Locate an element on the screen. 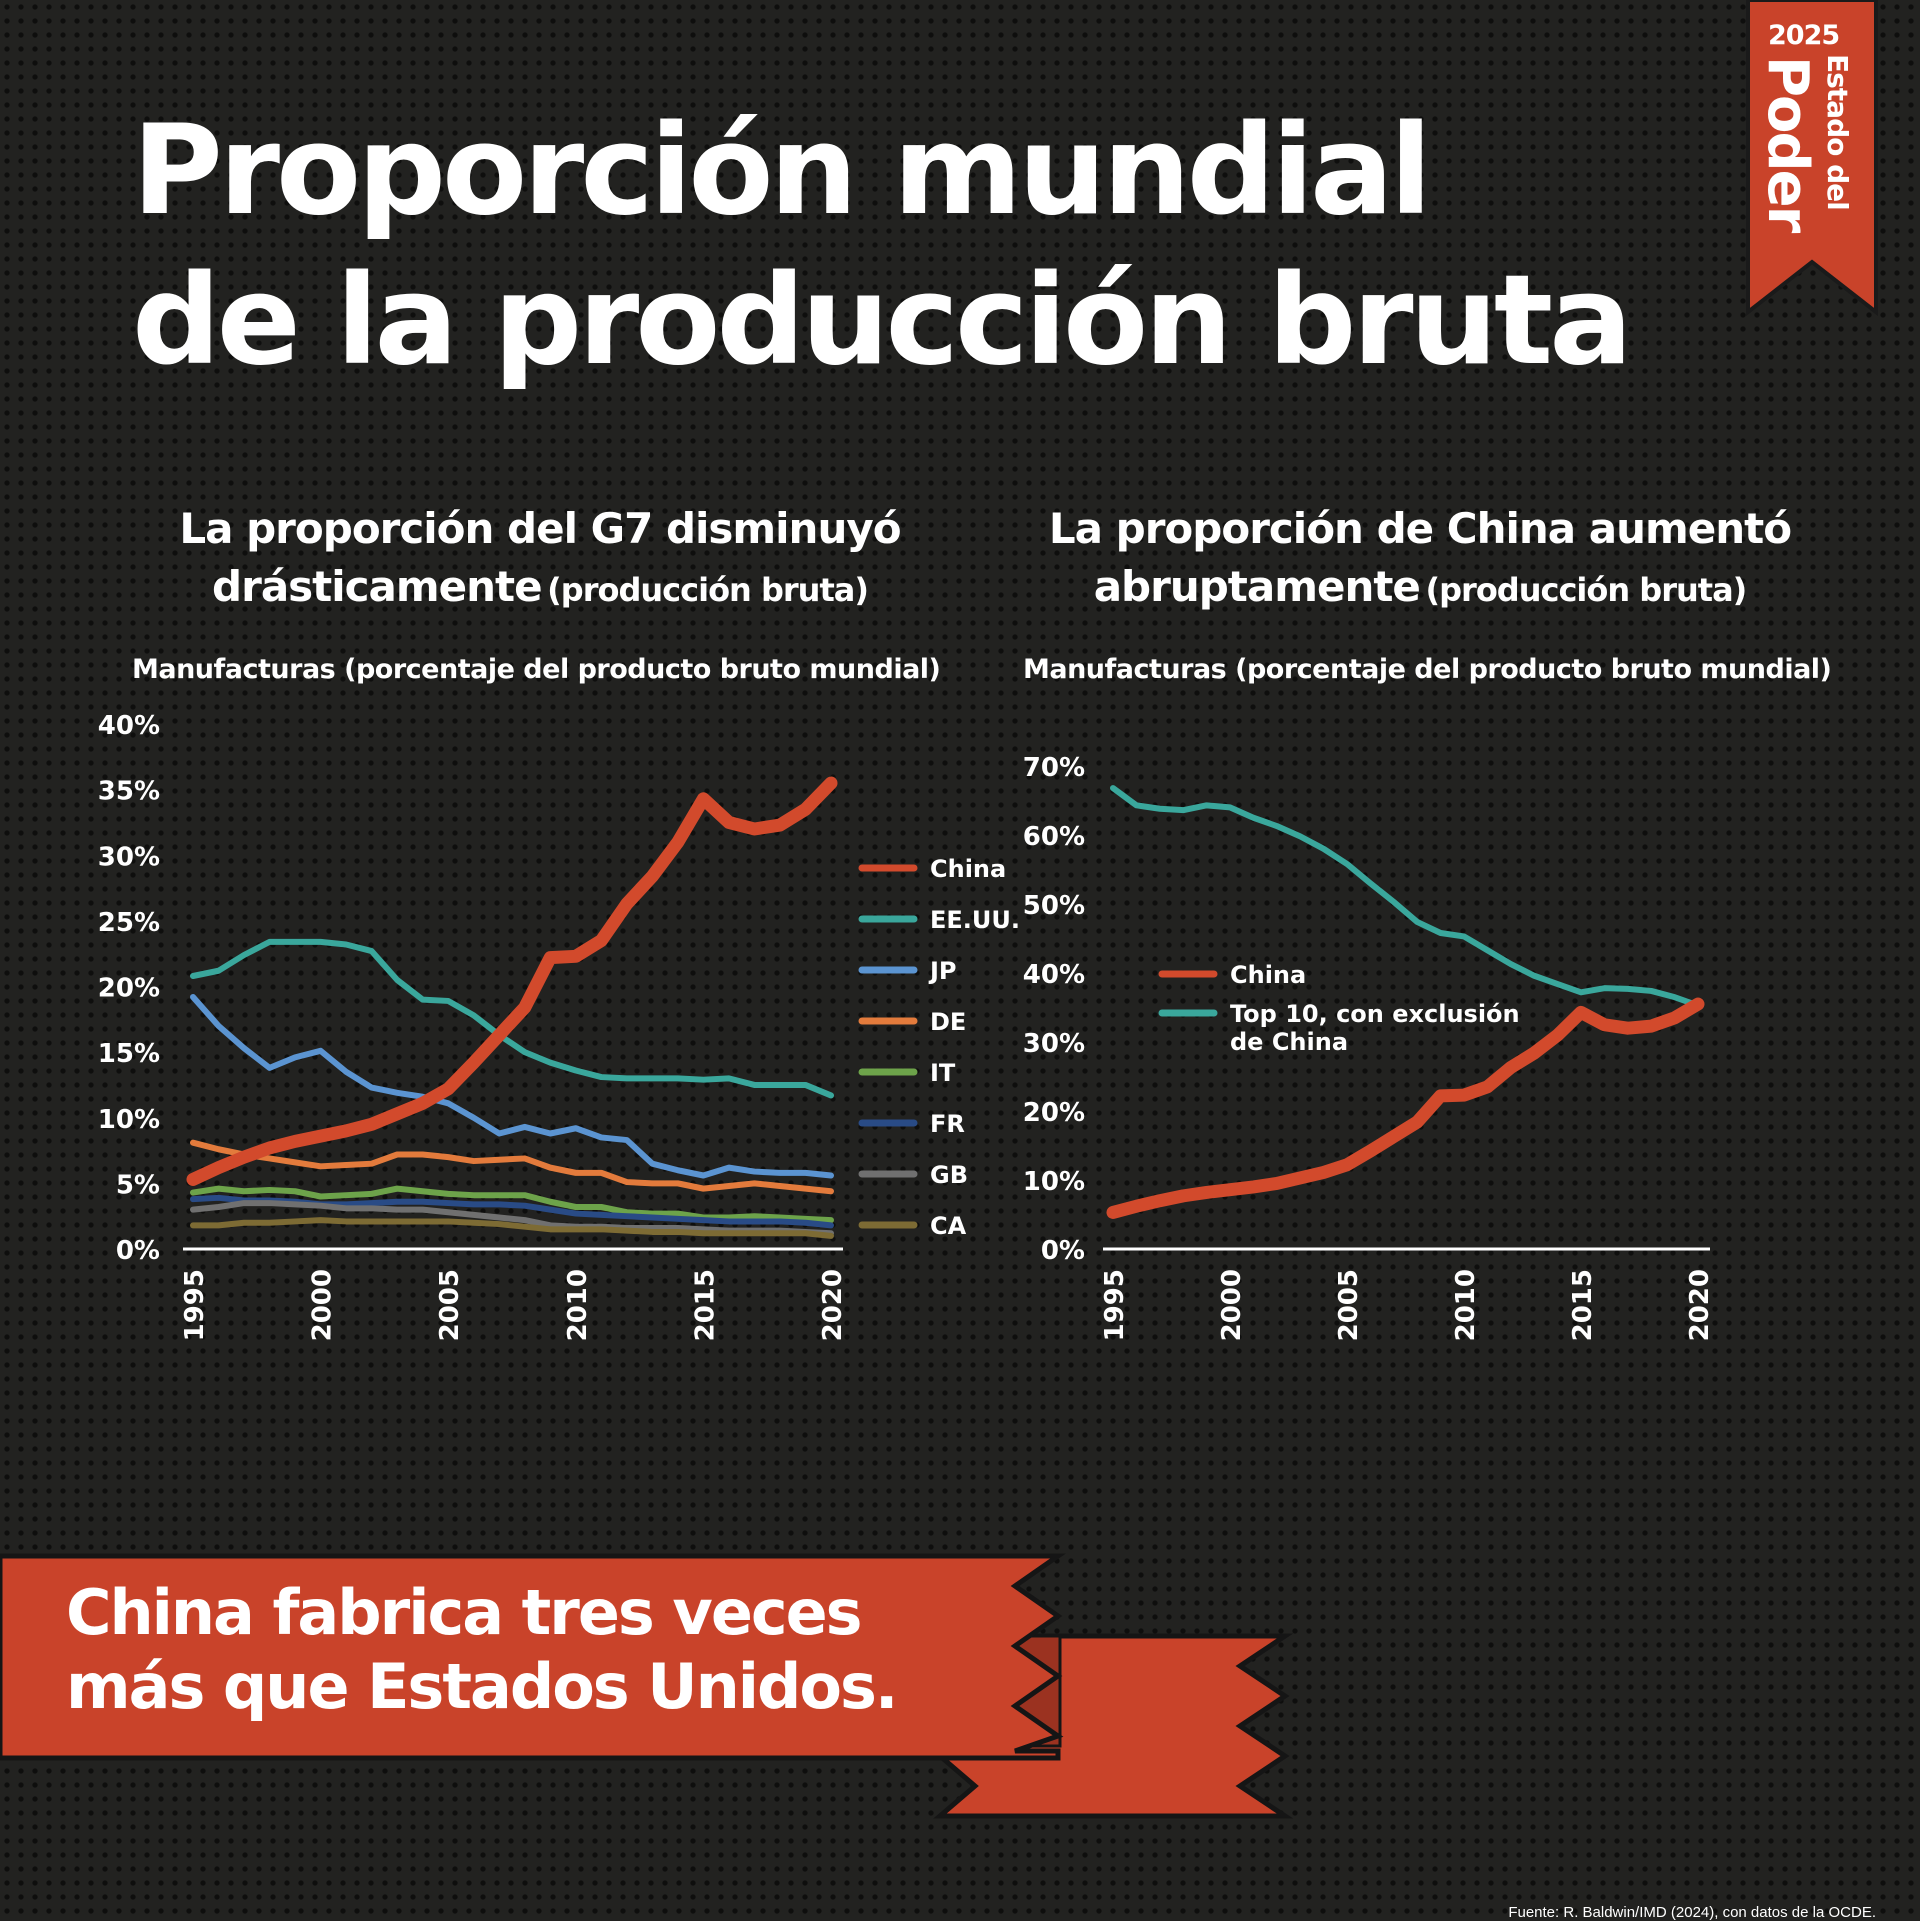 This screenshot has height=1921, width=1920. chart-2-title: La proporción de China aumentó is located at coordinates (1420, 528).